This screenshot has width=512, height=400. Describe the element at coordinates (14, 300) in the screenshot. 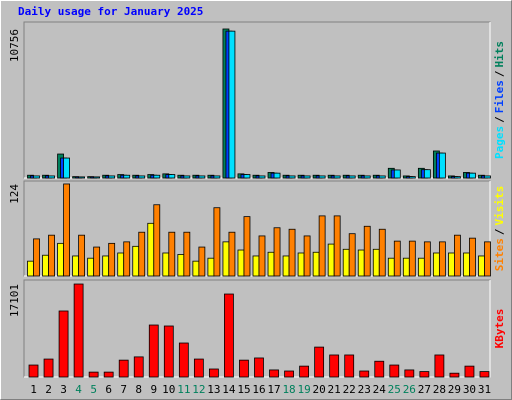

I see `y-tick-label: 17101` at that location.